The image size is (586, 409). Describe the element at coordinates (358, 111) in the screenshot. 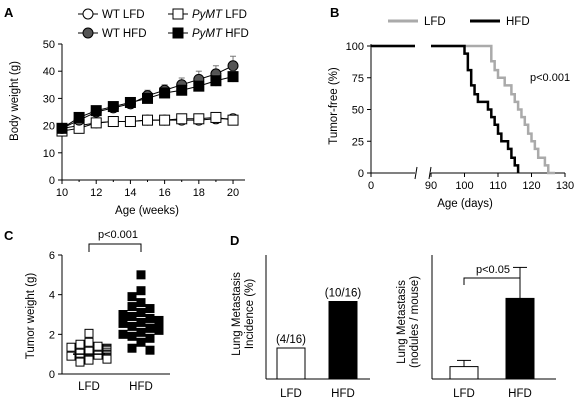

I see `panel-b-y-tick-label: 50` at that location.